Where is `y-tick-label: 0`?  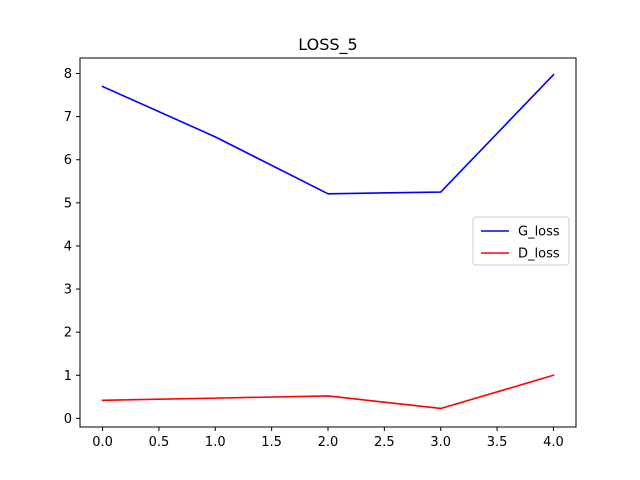 y-tick-label: 0 is located at coordinates (68, 419).